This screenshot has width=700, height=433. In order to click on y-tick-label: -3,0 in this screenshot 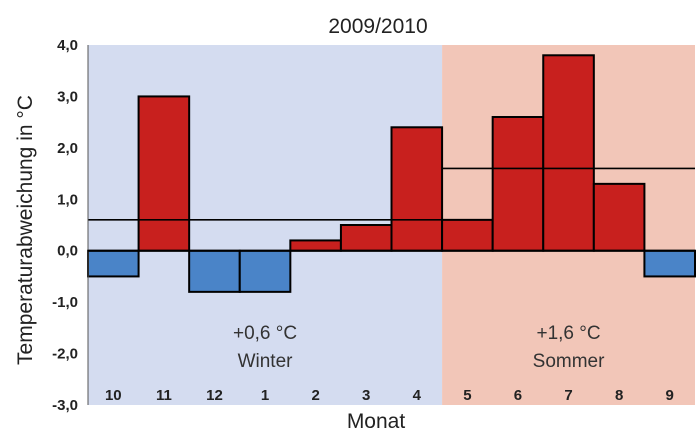, I will do `click(65, 405)`.